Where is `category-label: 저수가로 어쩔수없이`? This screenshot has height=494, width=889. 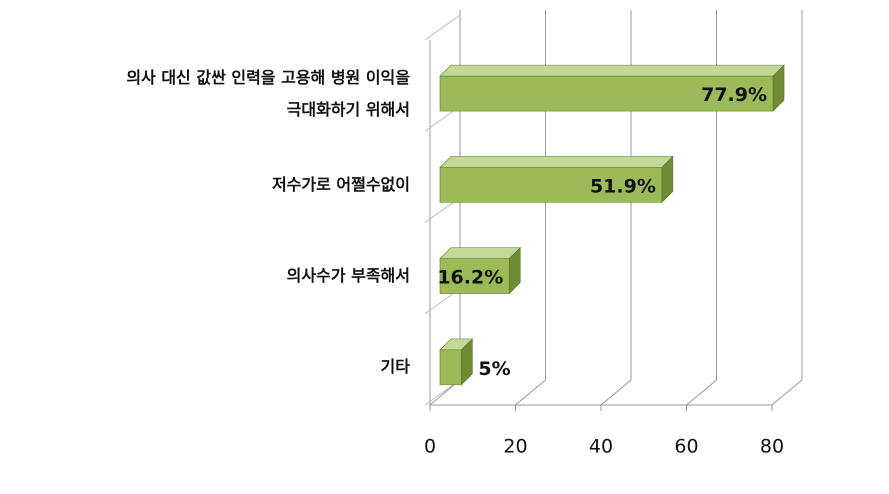
category-label: 저수가로 어쩔수없이 is located at coordinates (340, 184).